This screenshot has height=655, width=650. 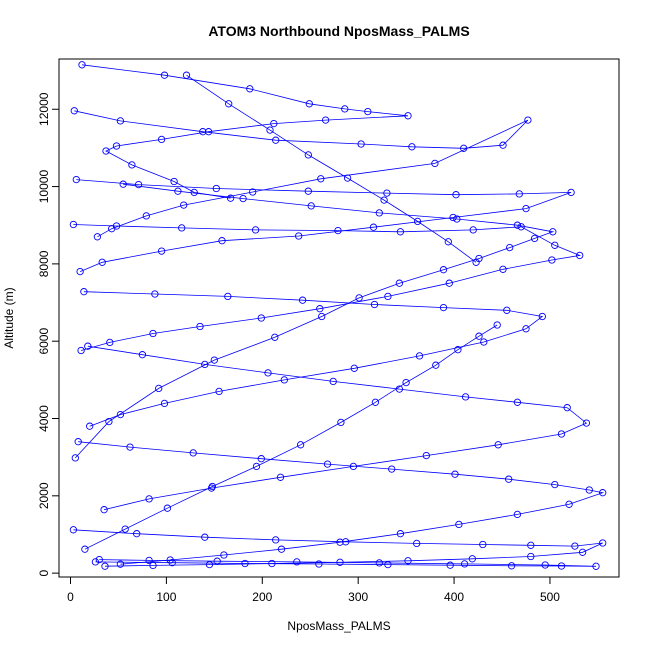 What do you see at coordinates (262, 597) in the screenshot?
I see `x-tick-label: 200` at bounding box center [262, 597].